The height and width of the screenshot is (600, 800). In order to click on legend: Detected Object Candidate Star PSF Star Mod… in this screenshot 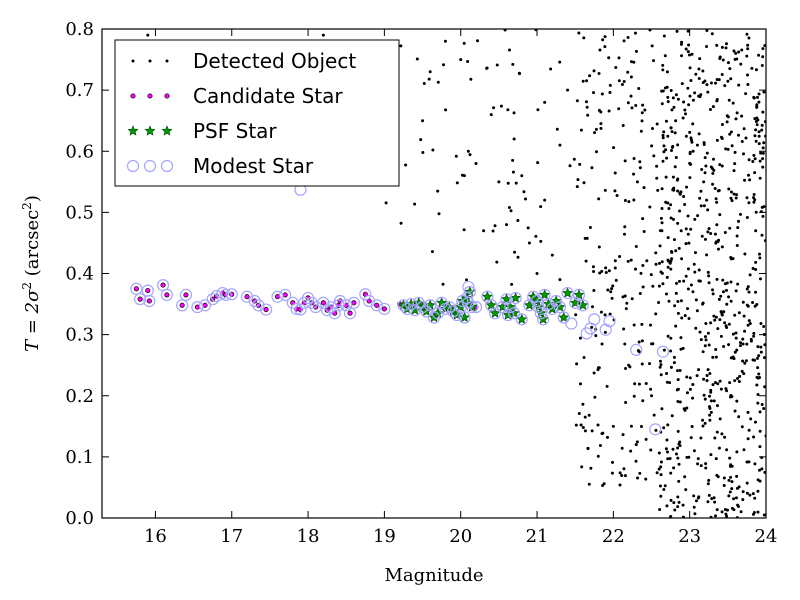, I will do `click(257, 113)`.